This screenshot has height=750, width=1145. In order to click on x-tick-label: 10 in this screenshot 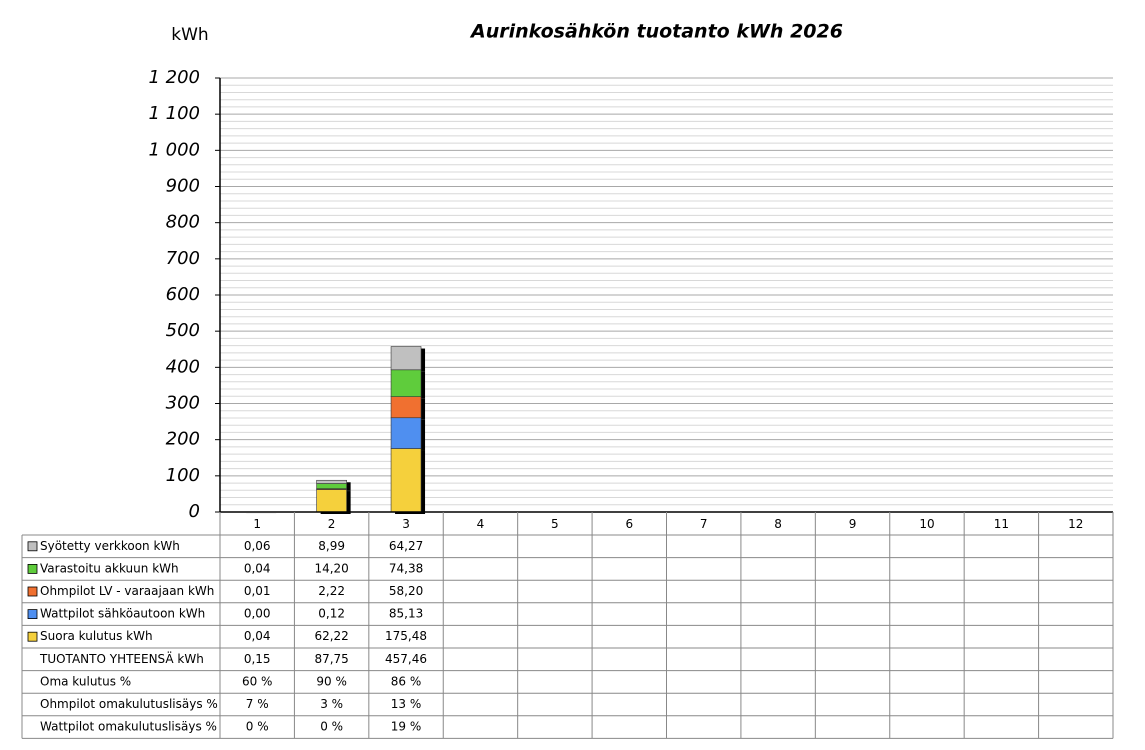, I will do `click(926, 524)`.